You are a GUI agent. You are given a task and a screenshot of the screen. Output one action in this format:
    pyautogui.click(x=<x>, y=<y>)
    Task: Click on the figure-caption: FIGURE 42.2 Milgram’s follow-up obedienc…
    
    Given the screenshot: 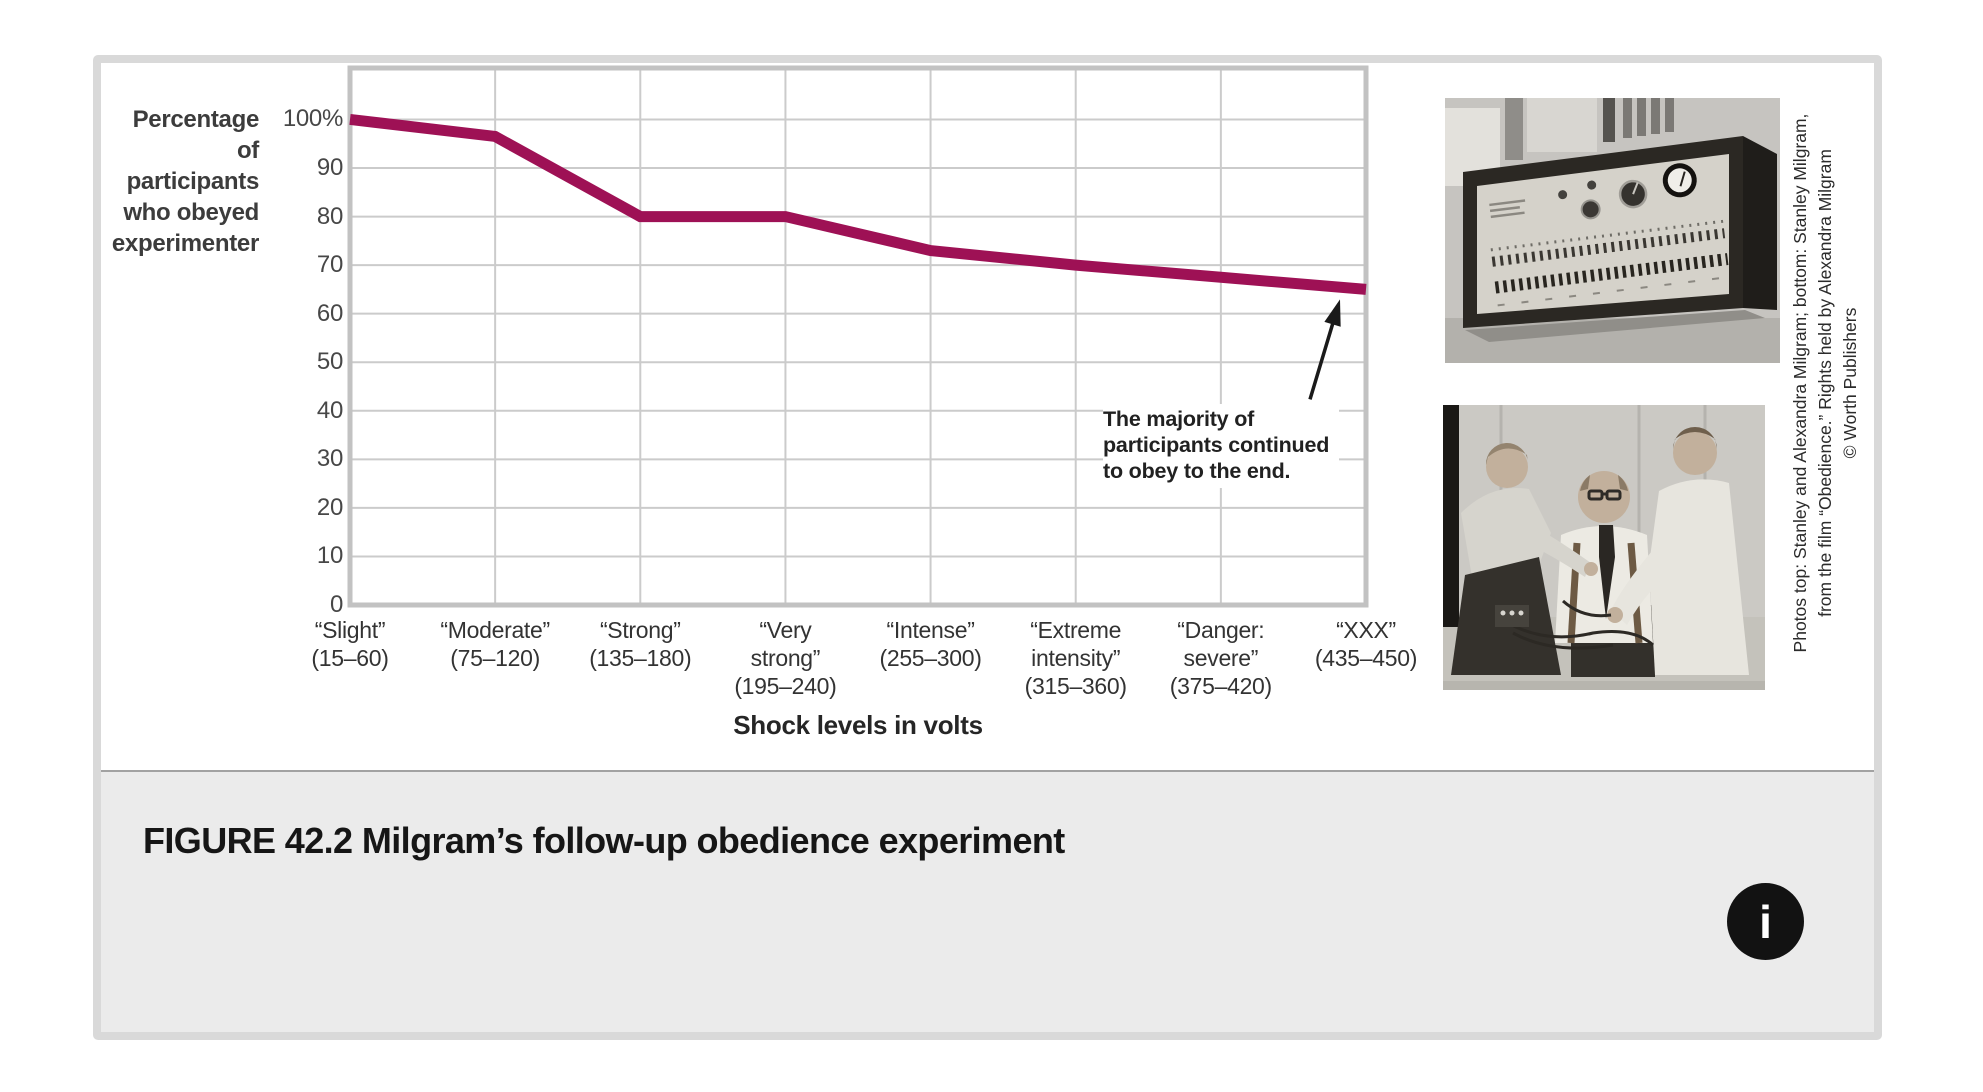 What is the action you would take?
    pyautogui.click(x=604, y=840)
    